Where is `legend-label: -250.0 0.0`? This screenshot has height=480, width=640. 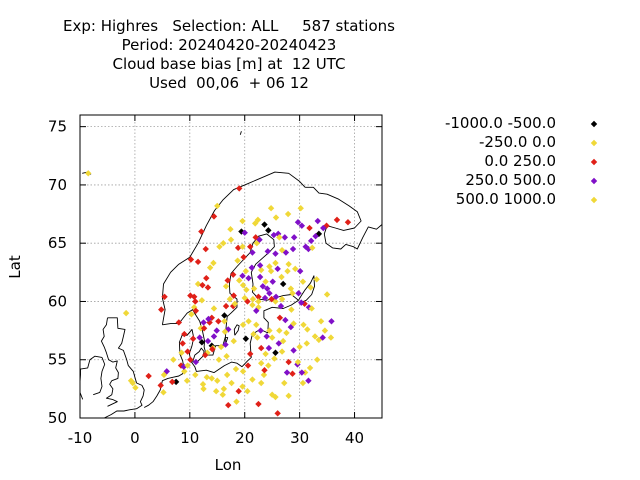 legend-label: -250.0 0.0 is located at coordinates (517, 142).